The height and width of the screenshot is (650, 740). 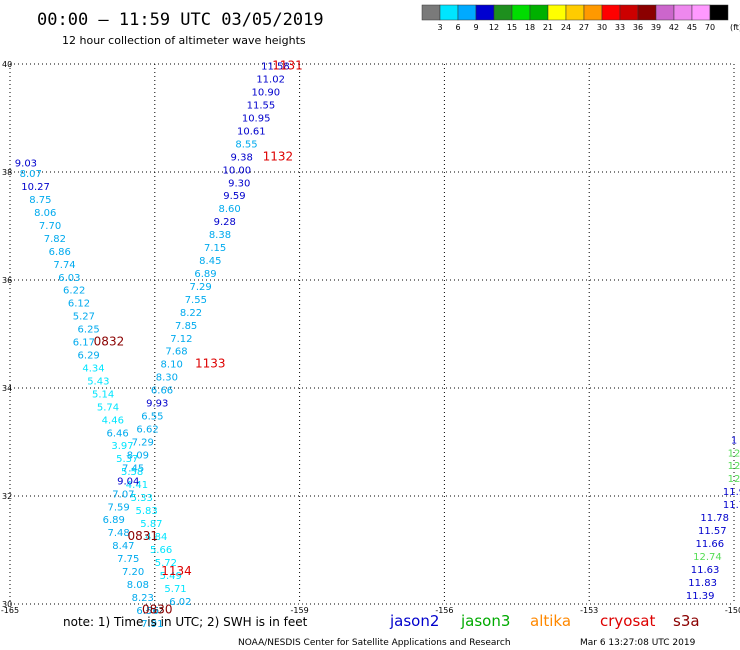 What do you see at coordinates (40, 200) in the screenshot?
I see `swh-label: 8.75` at bounding box center [40, 200].